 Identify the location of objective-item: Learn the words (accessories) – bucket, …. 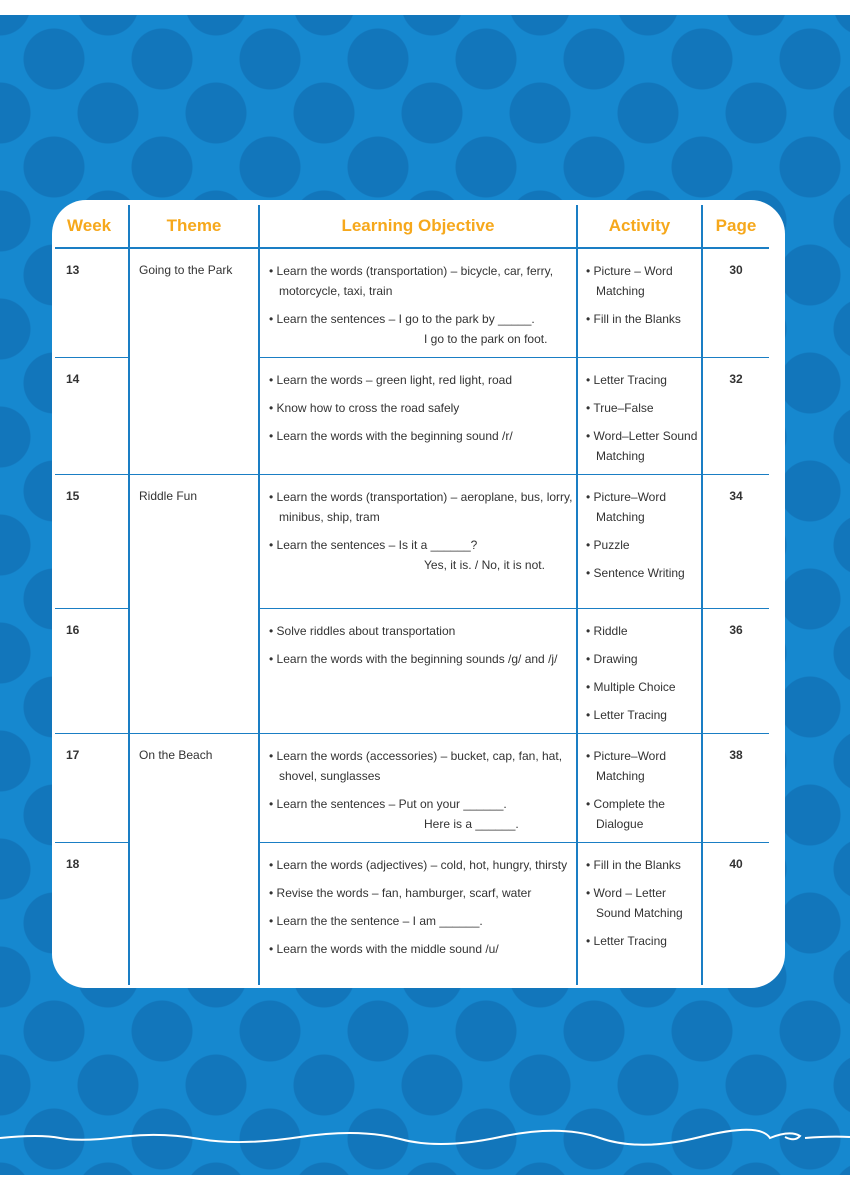
(422, 766).